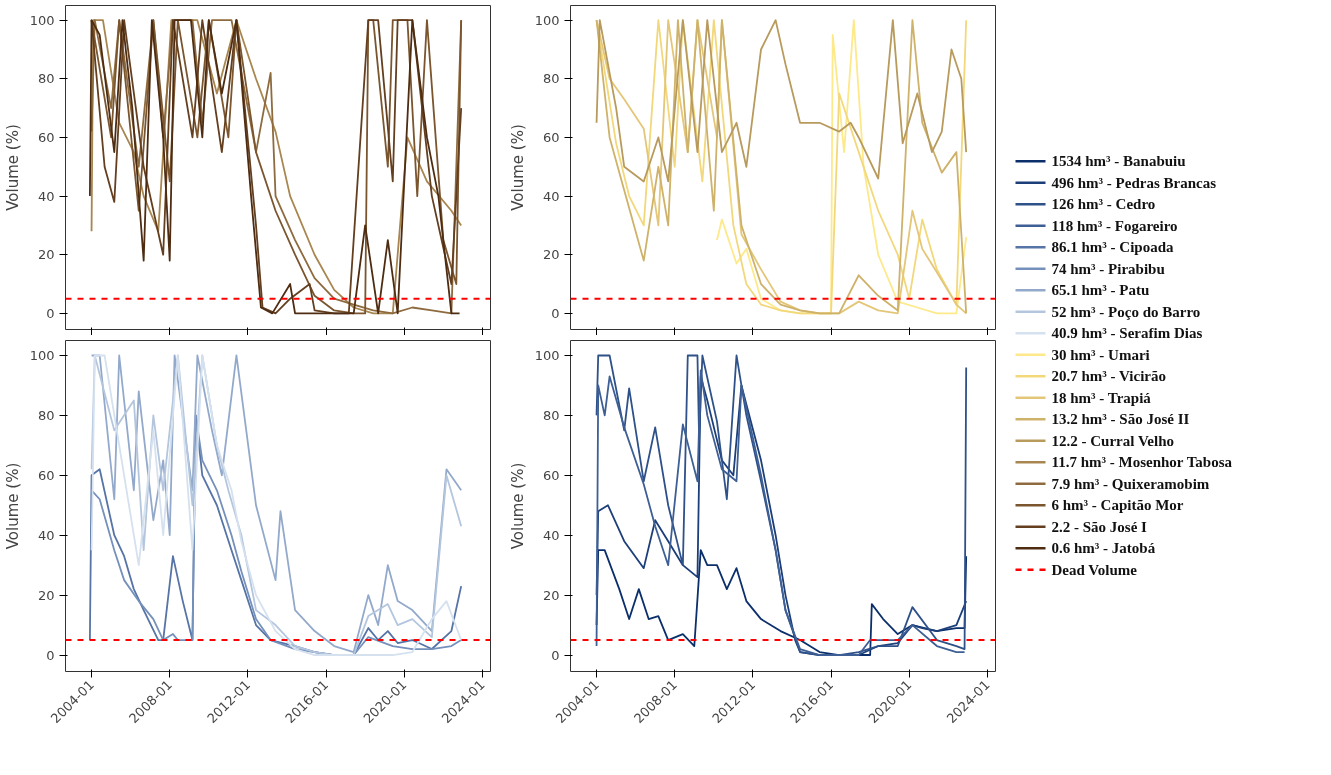 The image size is (1331, 775). I want to click on legend-label: 1534 hm³ - Banabuiu, so click(1118, 161).